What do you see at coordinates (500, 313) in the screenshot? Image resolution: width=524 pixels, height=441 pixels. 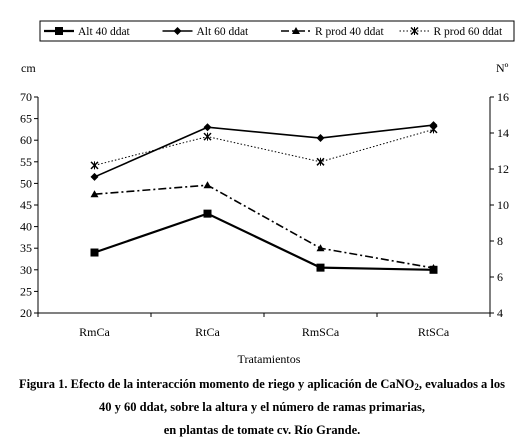 I see `y-right-tick-label: 4` at bounding box center [500, 313].